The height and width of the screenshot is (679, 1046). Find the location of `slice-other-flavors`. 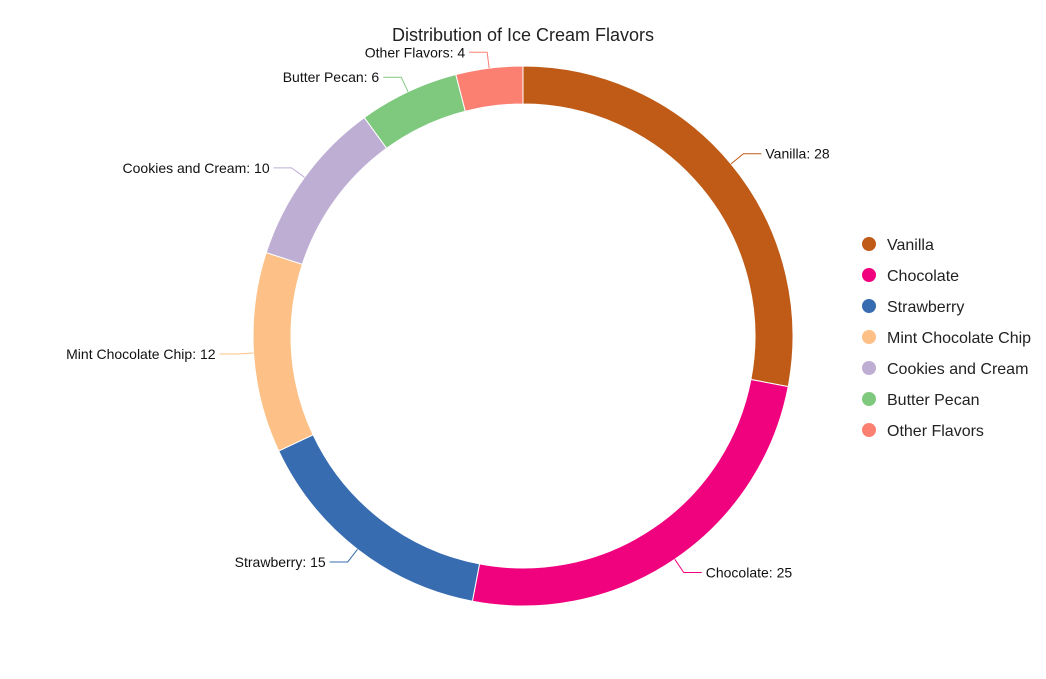

slice-other-flavors is located at coordinates (489, 88).